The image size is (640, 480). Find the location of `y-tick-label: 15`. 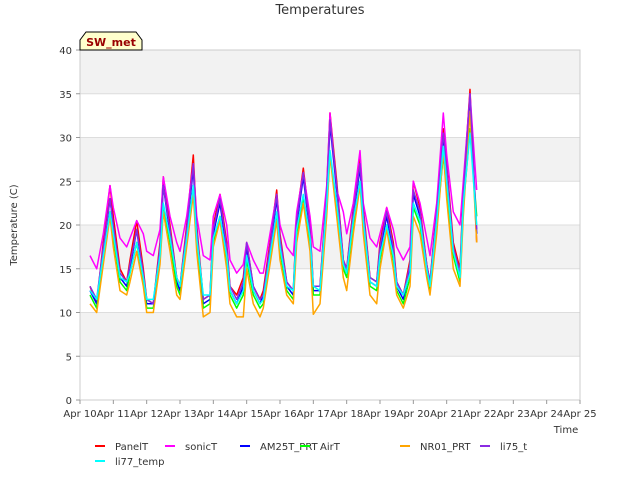

y-tick-label: 15 is located at coordinates (65, 270).